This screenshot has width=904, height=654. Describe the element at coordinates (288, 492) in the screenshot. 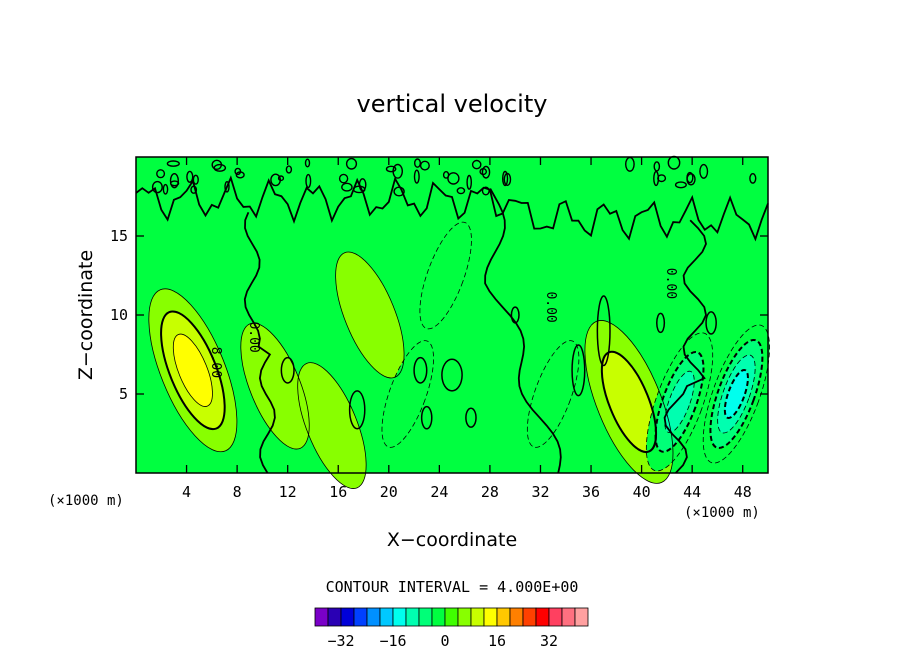

I see `x-tick-label: 12` at that location.